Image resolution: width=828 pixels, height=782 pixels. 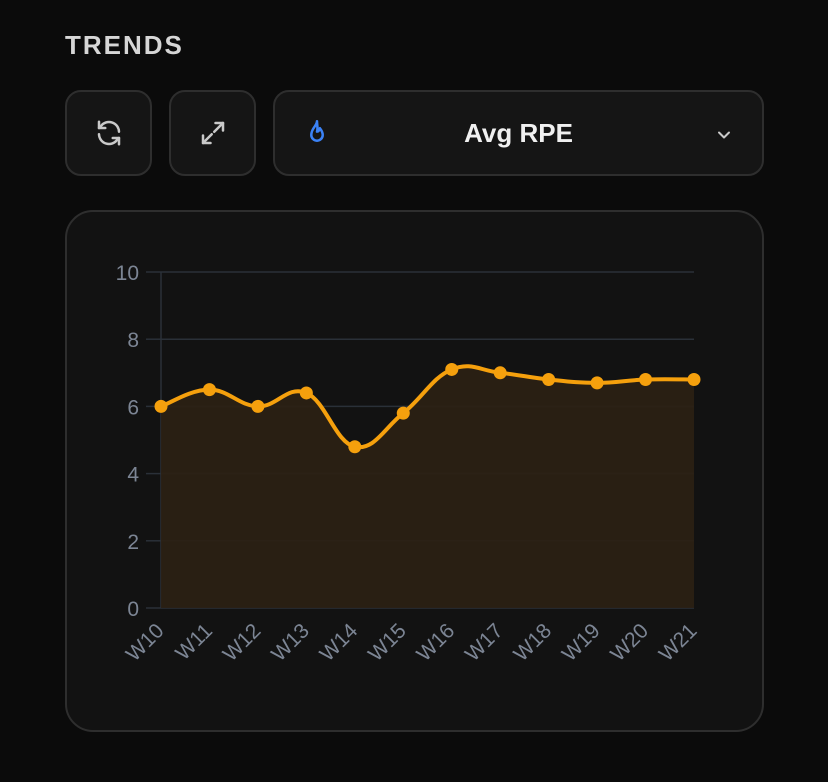 I want to click on metric-select: Avg RPE, so click(x=518, y=133).